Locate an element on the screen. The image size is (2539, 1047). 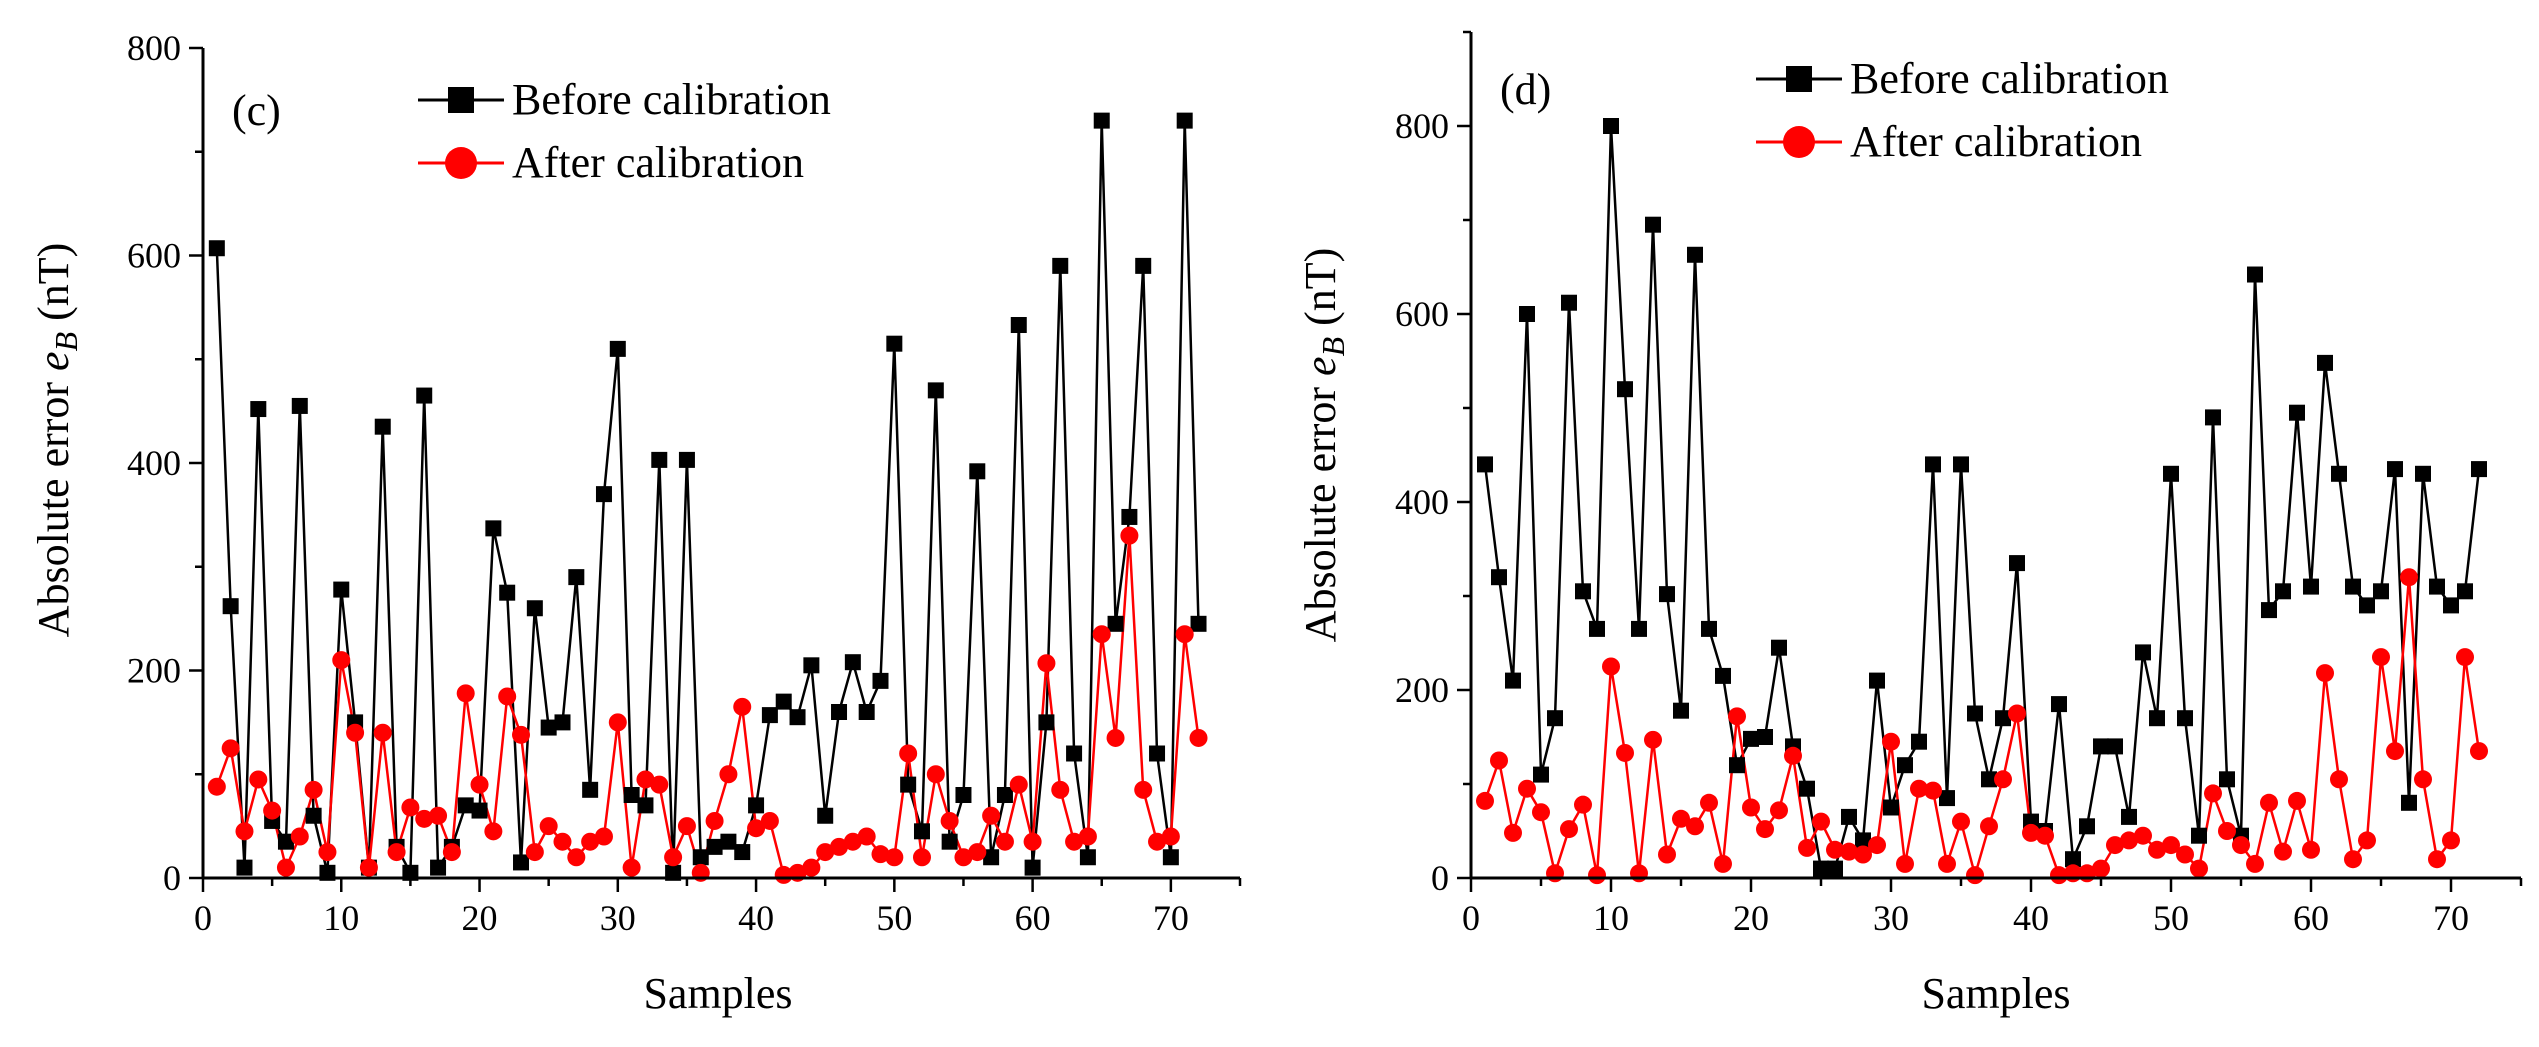
x-tick-label-d: 70 is located at coordinates (2451, 918).